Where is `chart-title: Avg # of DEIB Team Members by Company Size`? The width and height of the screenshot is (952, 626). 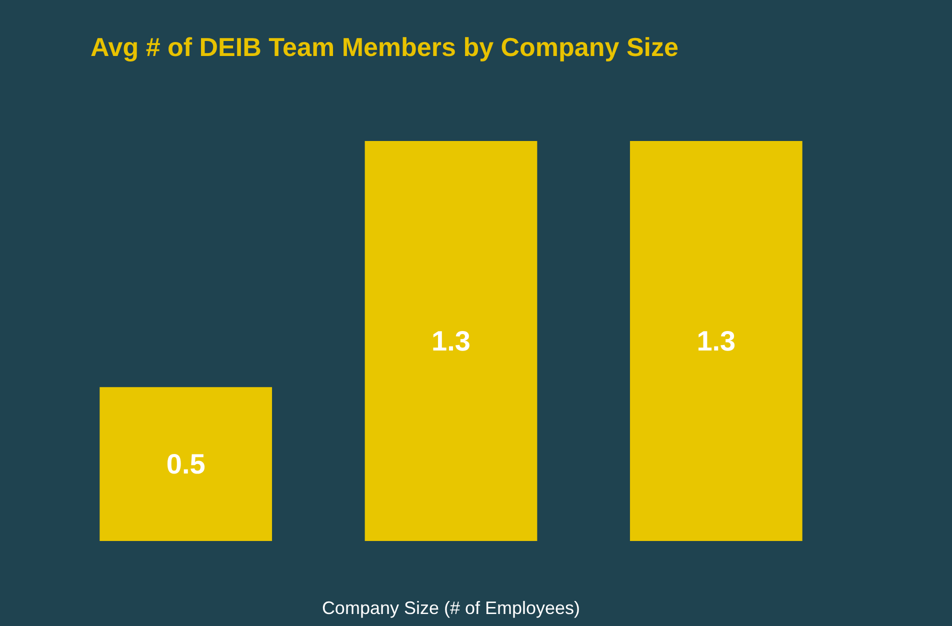
chart-title: Avg # of DEIB Team Members by Company Size is located at coordinates (384, 47).